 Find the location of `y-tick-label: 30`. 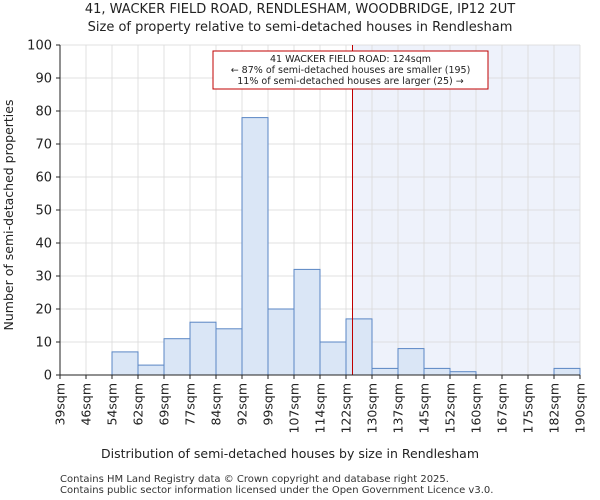

y-tick-label: 30 is located at coordinates (43, 277).